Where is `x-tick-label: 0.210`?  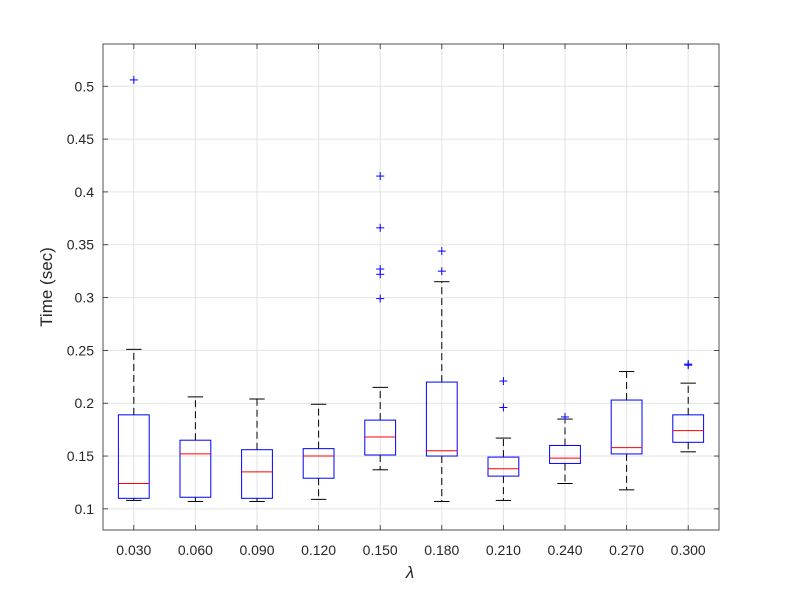
x-tick-label: 0.210 is located at coordinates (503, 550).